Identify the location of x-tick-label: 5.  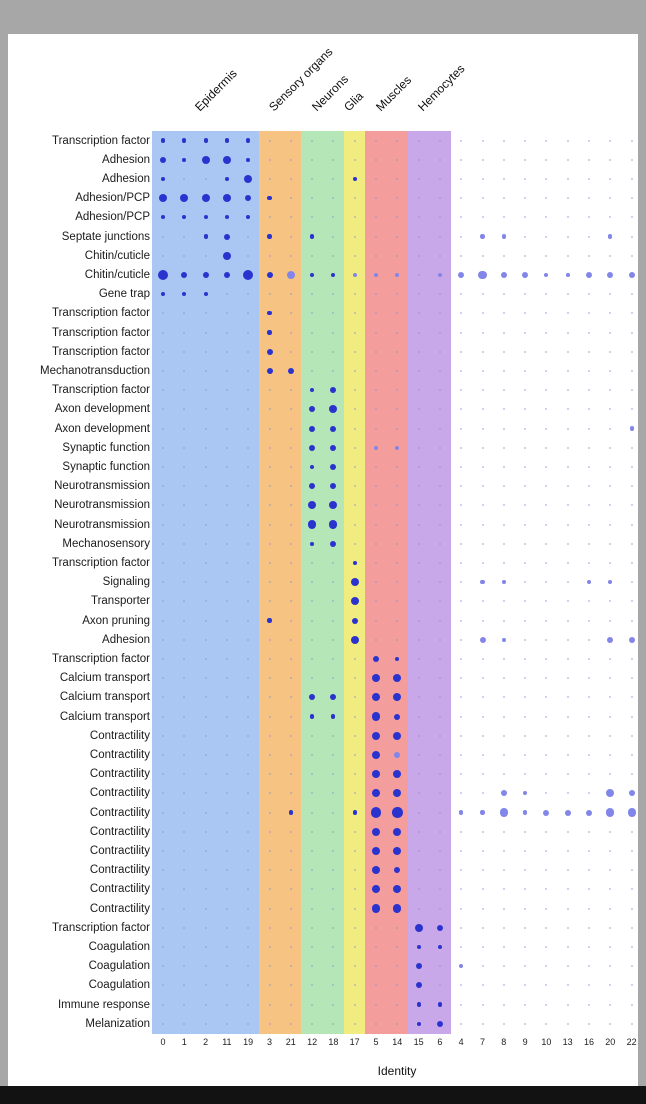
(376, 1042).